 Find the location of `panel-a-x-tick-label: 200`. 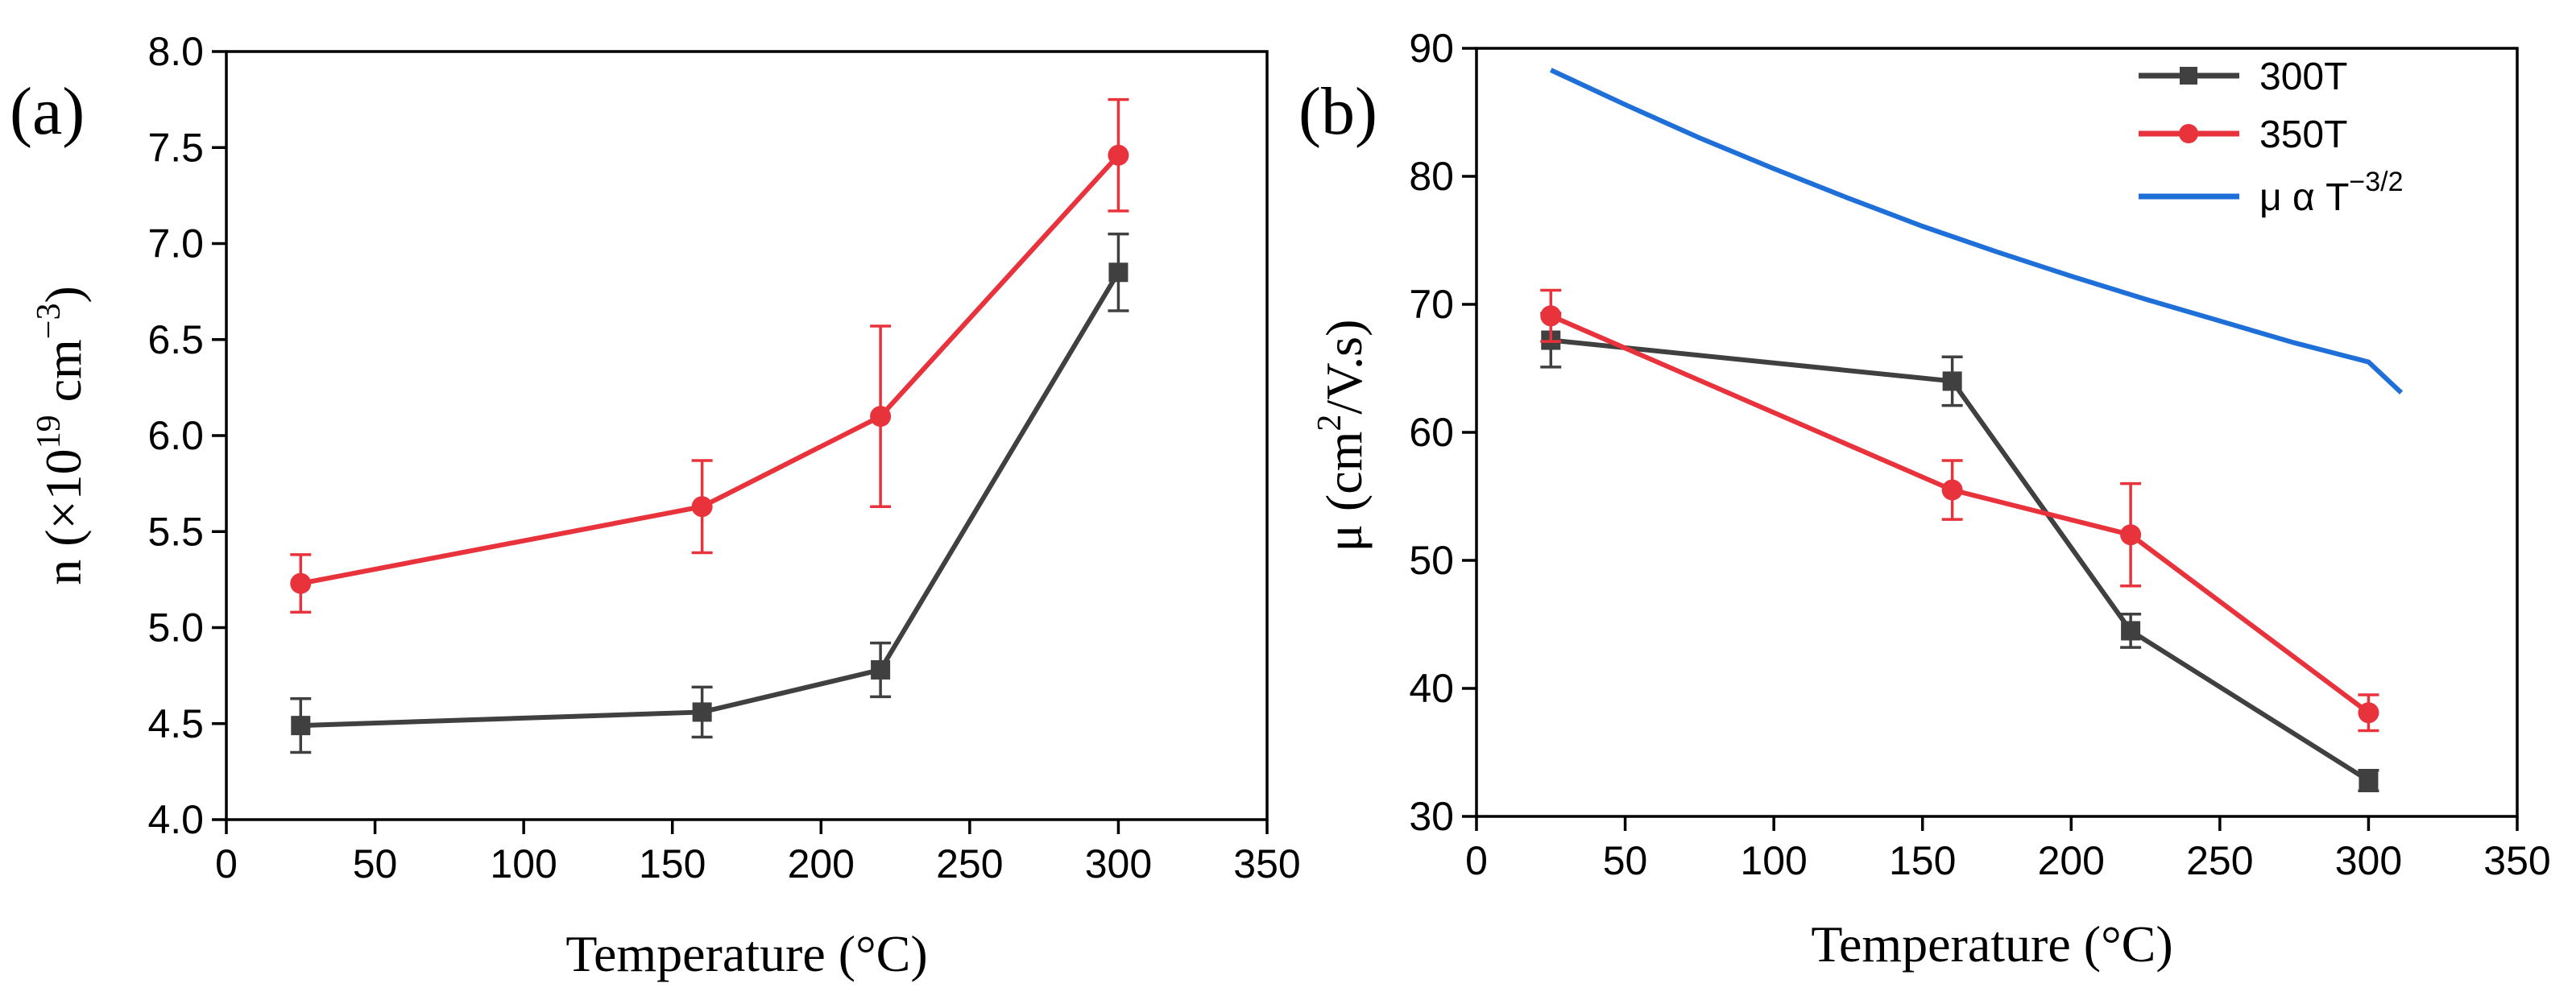

panel-a-x-tick-label: 200 is located at coordinates (821, 863).